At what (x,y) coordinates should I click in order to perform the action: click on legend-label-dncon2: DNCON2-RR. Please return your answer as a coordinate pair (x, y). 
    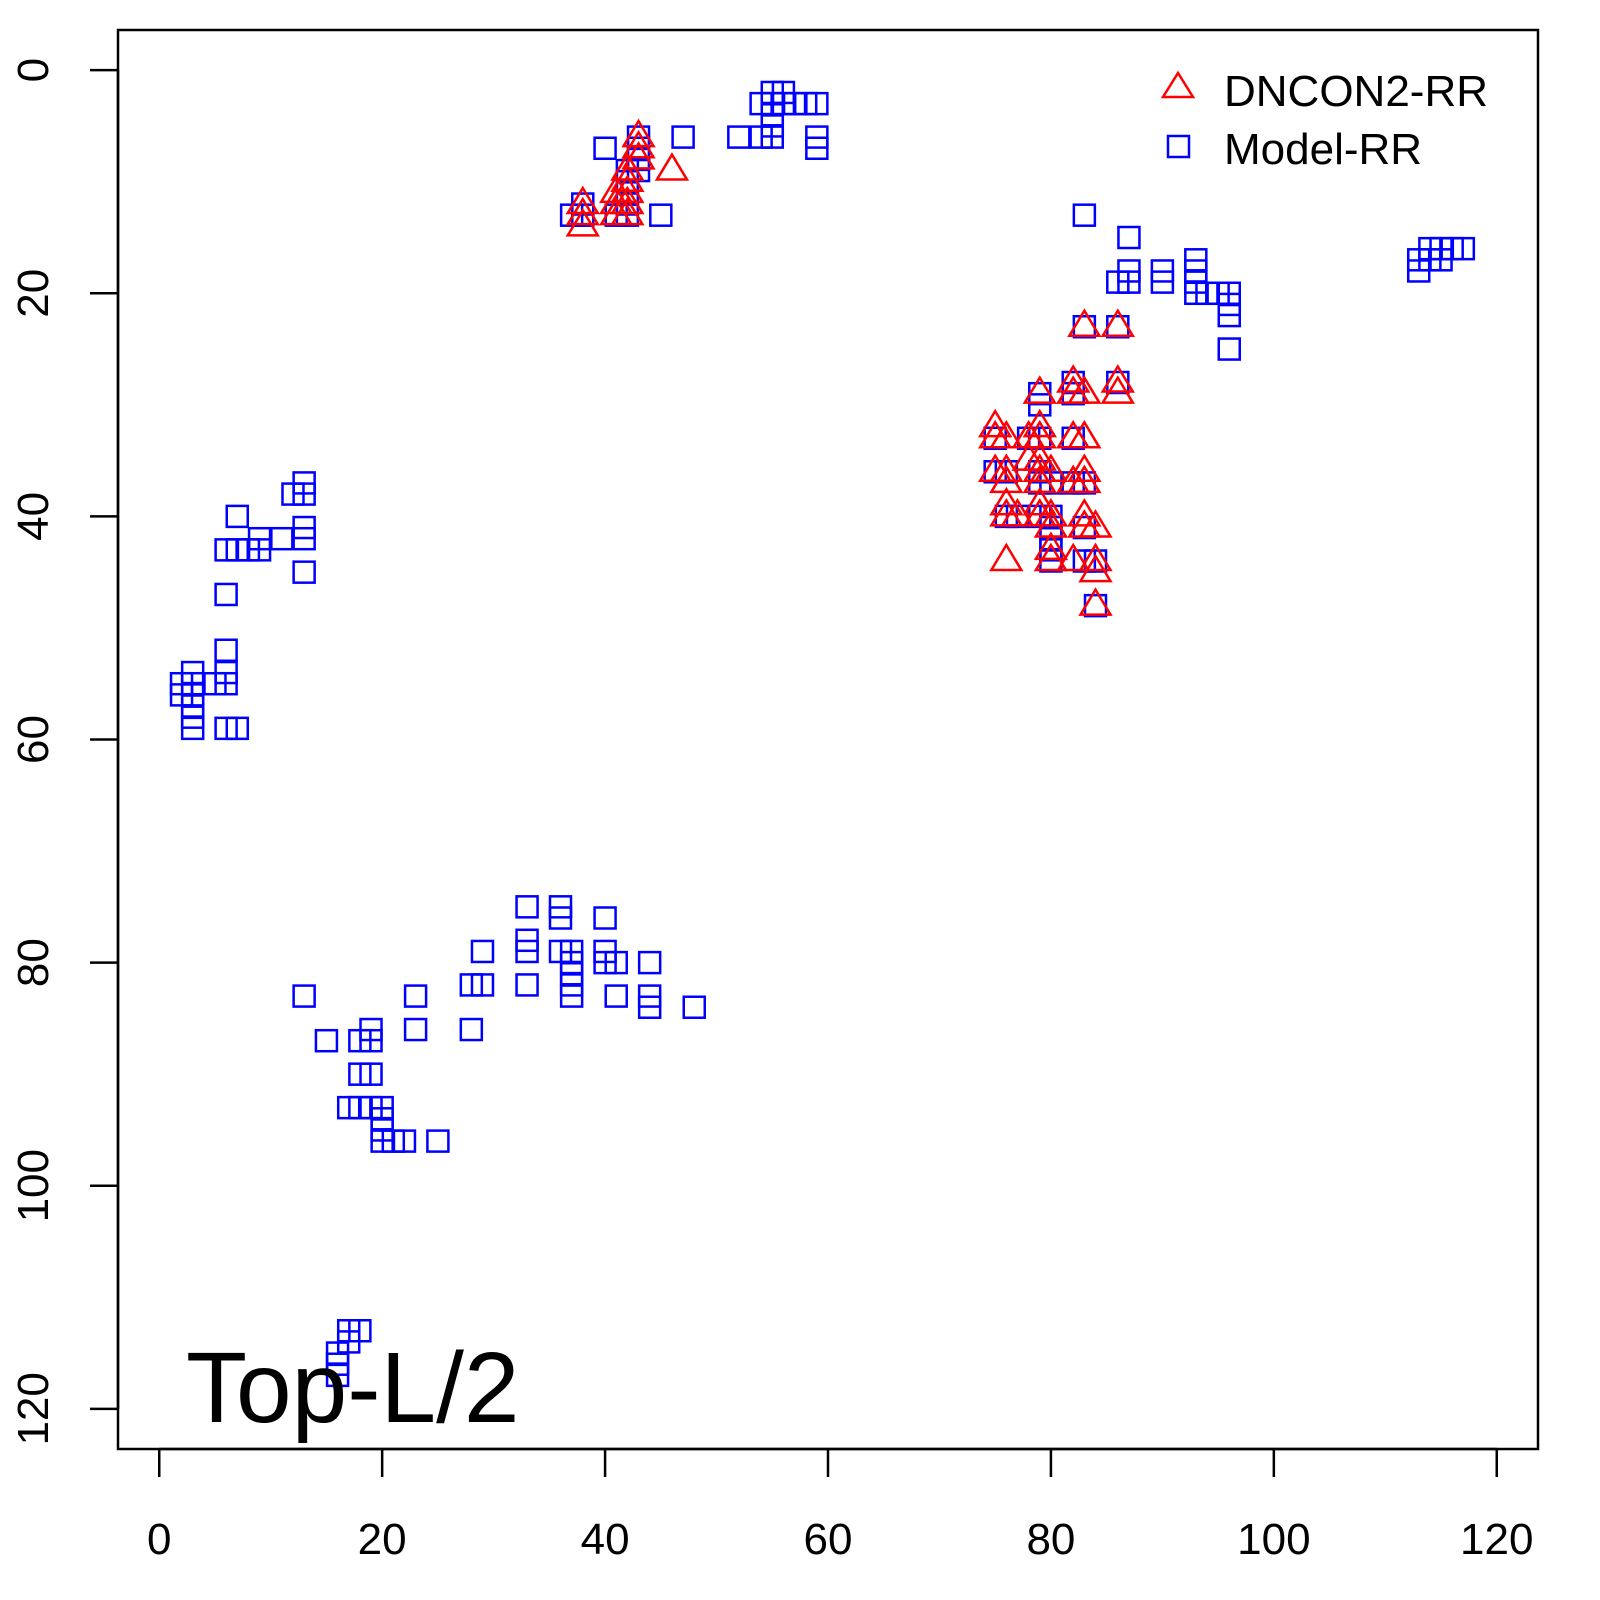
    Looking at the image, I should click on (1356, 91).